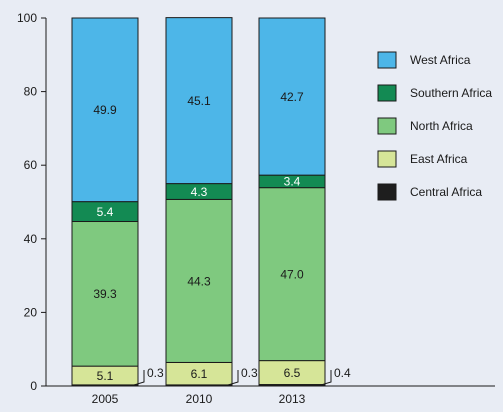  What do you see at coordinates (446, 192) in the screenshot?
I see `legend-label: Central Africa` at bounding box center [446, 192].